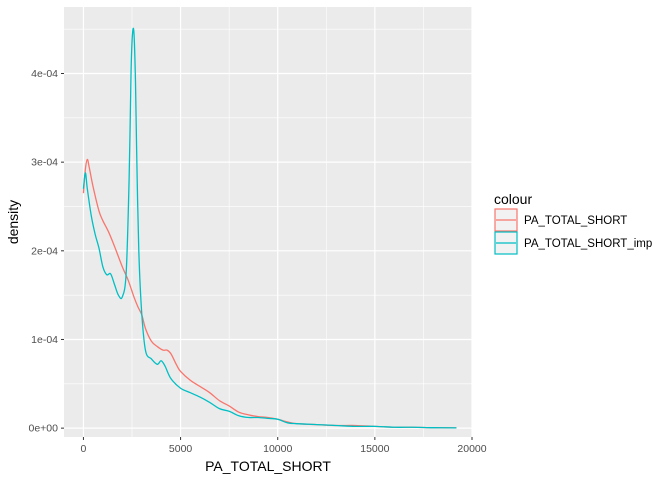 This screenshot has width=672, height=480. I want to click on legend: colour PA_TOTAL_SHORT PA_TOTAL_SHORT_imp, so click(573, 223).